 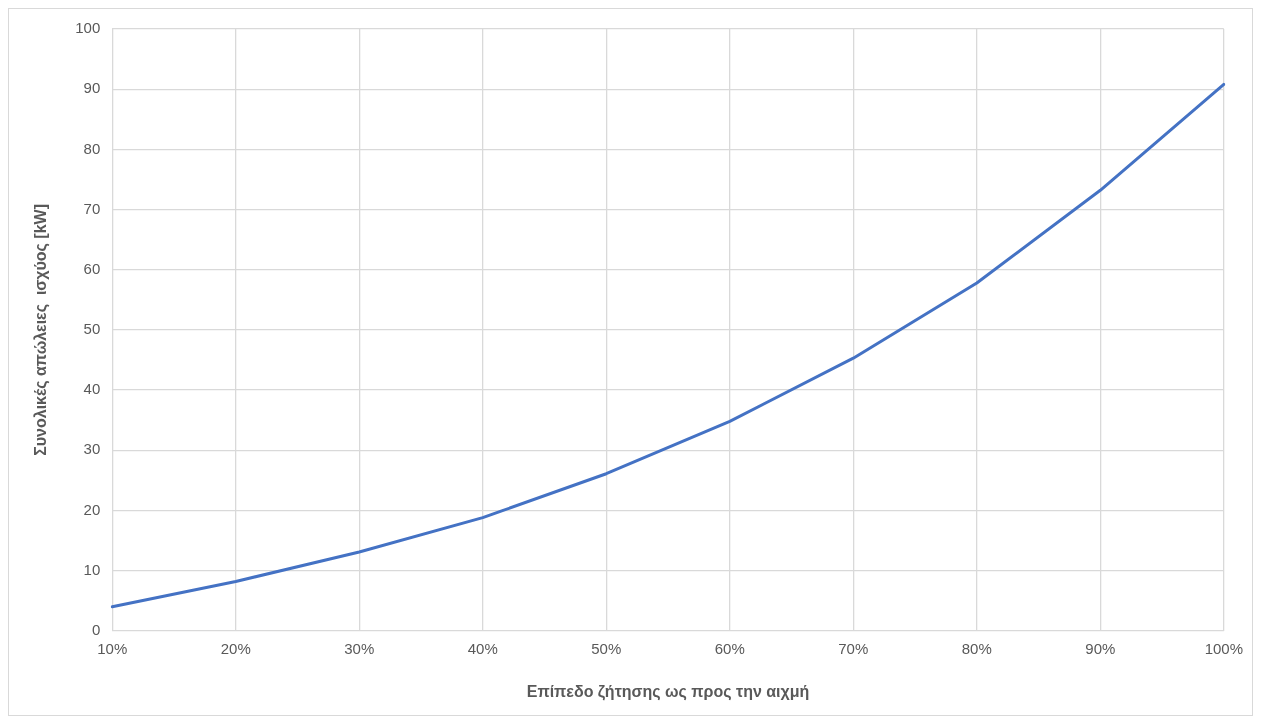 What do you see at coordinates (92, 208) in the screenshot?
I see `y-tick-label: 70` at bounding box center [92, 208].